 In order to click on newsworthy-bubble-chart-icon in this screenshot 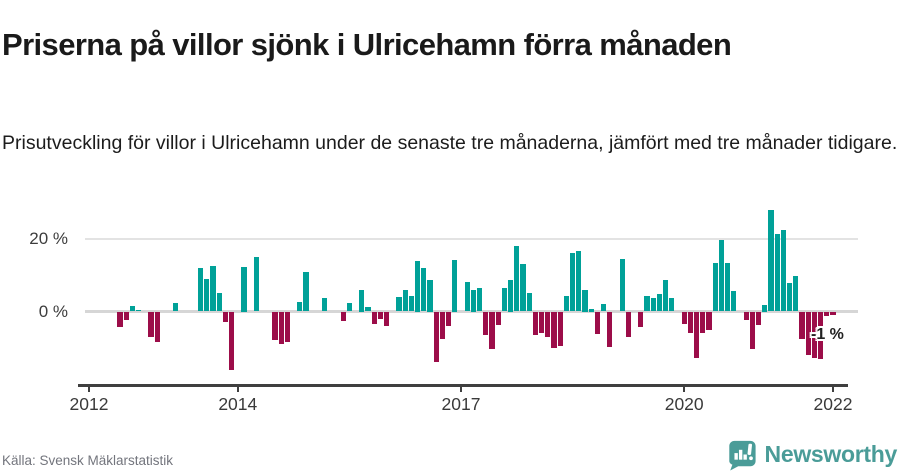, I will do `click(741, 454)`.